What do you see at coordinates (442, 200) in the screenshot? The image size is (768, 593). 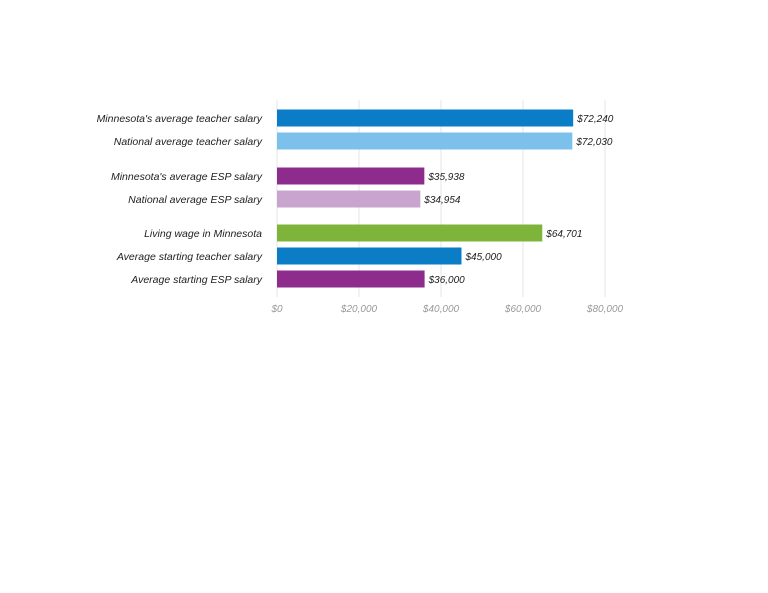 I see `value-label-3: $34,954` at bounding box center [442, 200].